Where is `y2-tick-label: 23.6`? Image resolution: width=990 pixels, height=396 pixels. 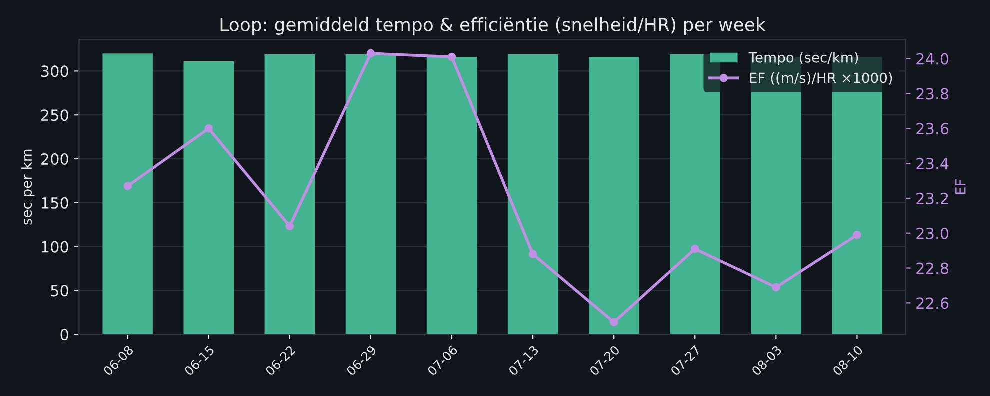 y2-tick-label: 23.6 is located at coordinates (932, 129).